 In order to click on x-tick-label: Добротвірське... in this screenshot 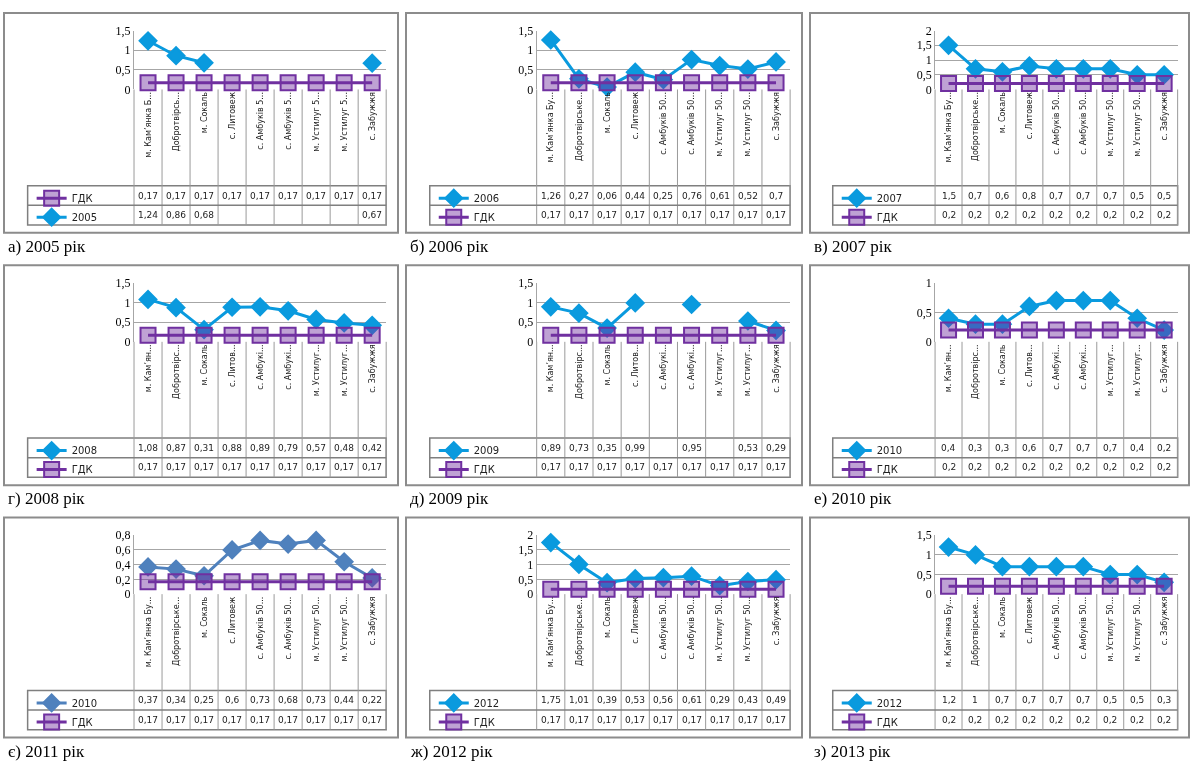, I will do `click(976, 631)`.